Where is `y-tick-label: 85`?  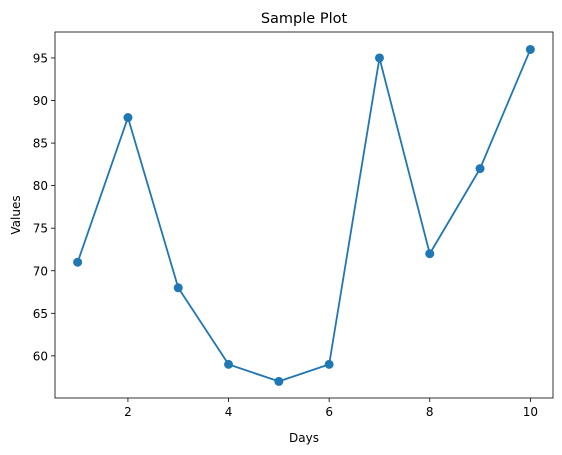 y-tick-label: 85 is located at coordinates (40, 144).